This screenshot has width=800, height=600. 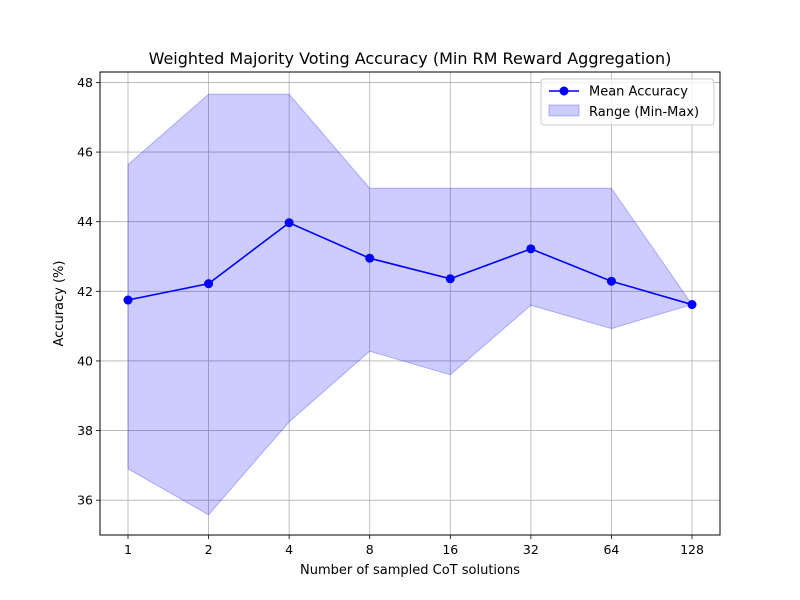 I want to click on legend-label-range: Range (Min-Max), so click(x=644, y=112).